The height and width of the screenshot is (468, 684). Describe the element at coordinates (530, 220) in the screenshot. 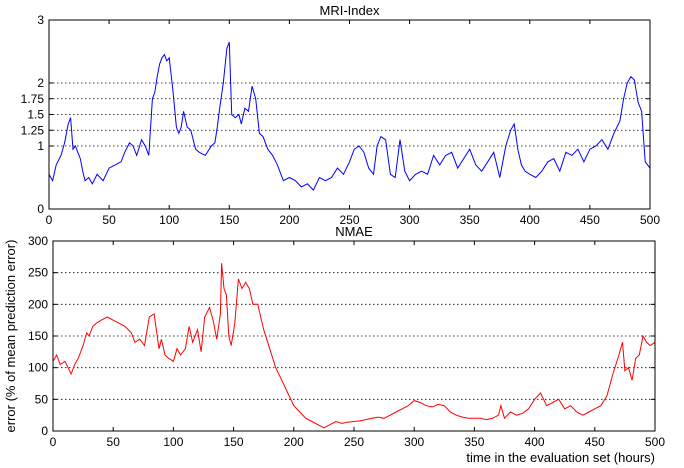

I see `mri-x-tick-label: 400` at that location.